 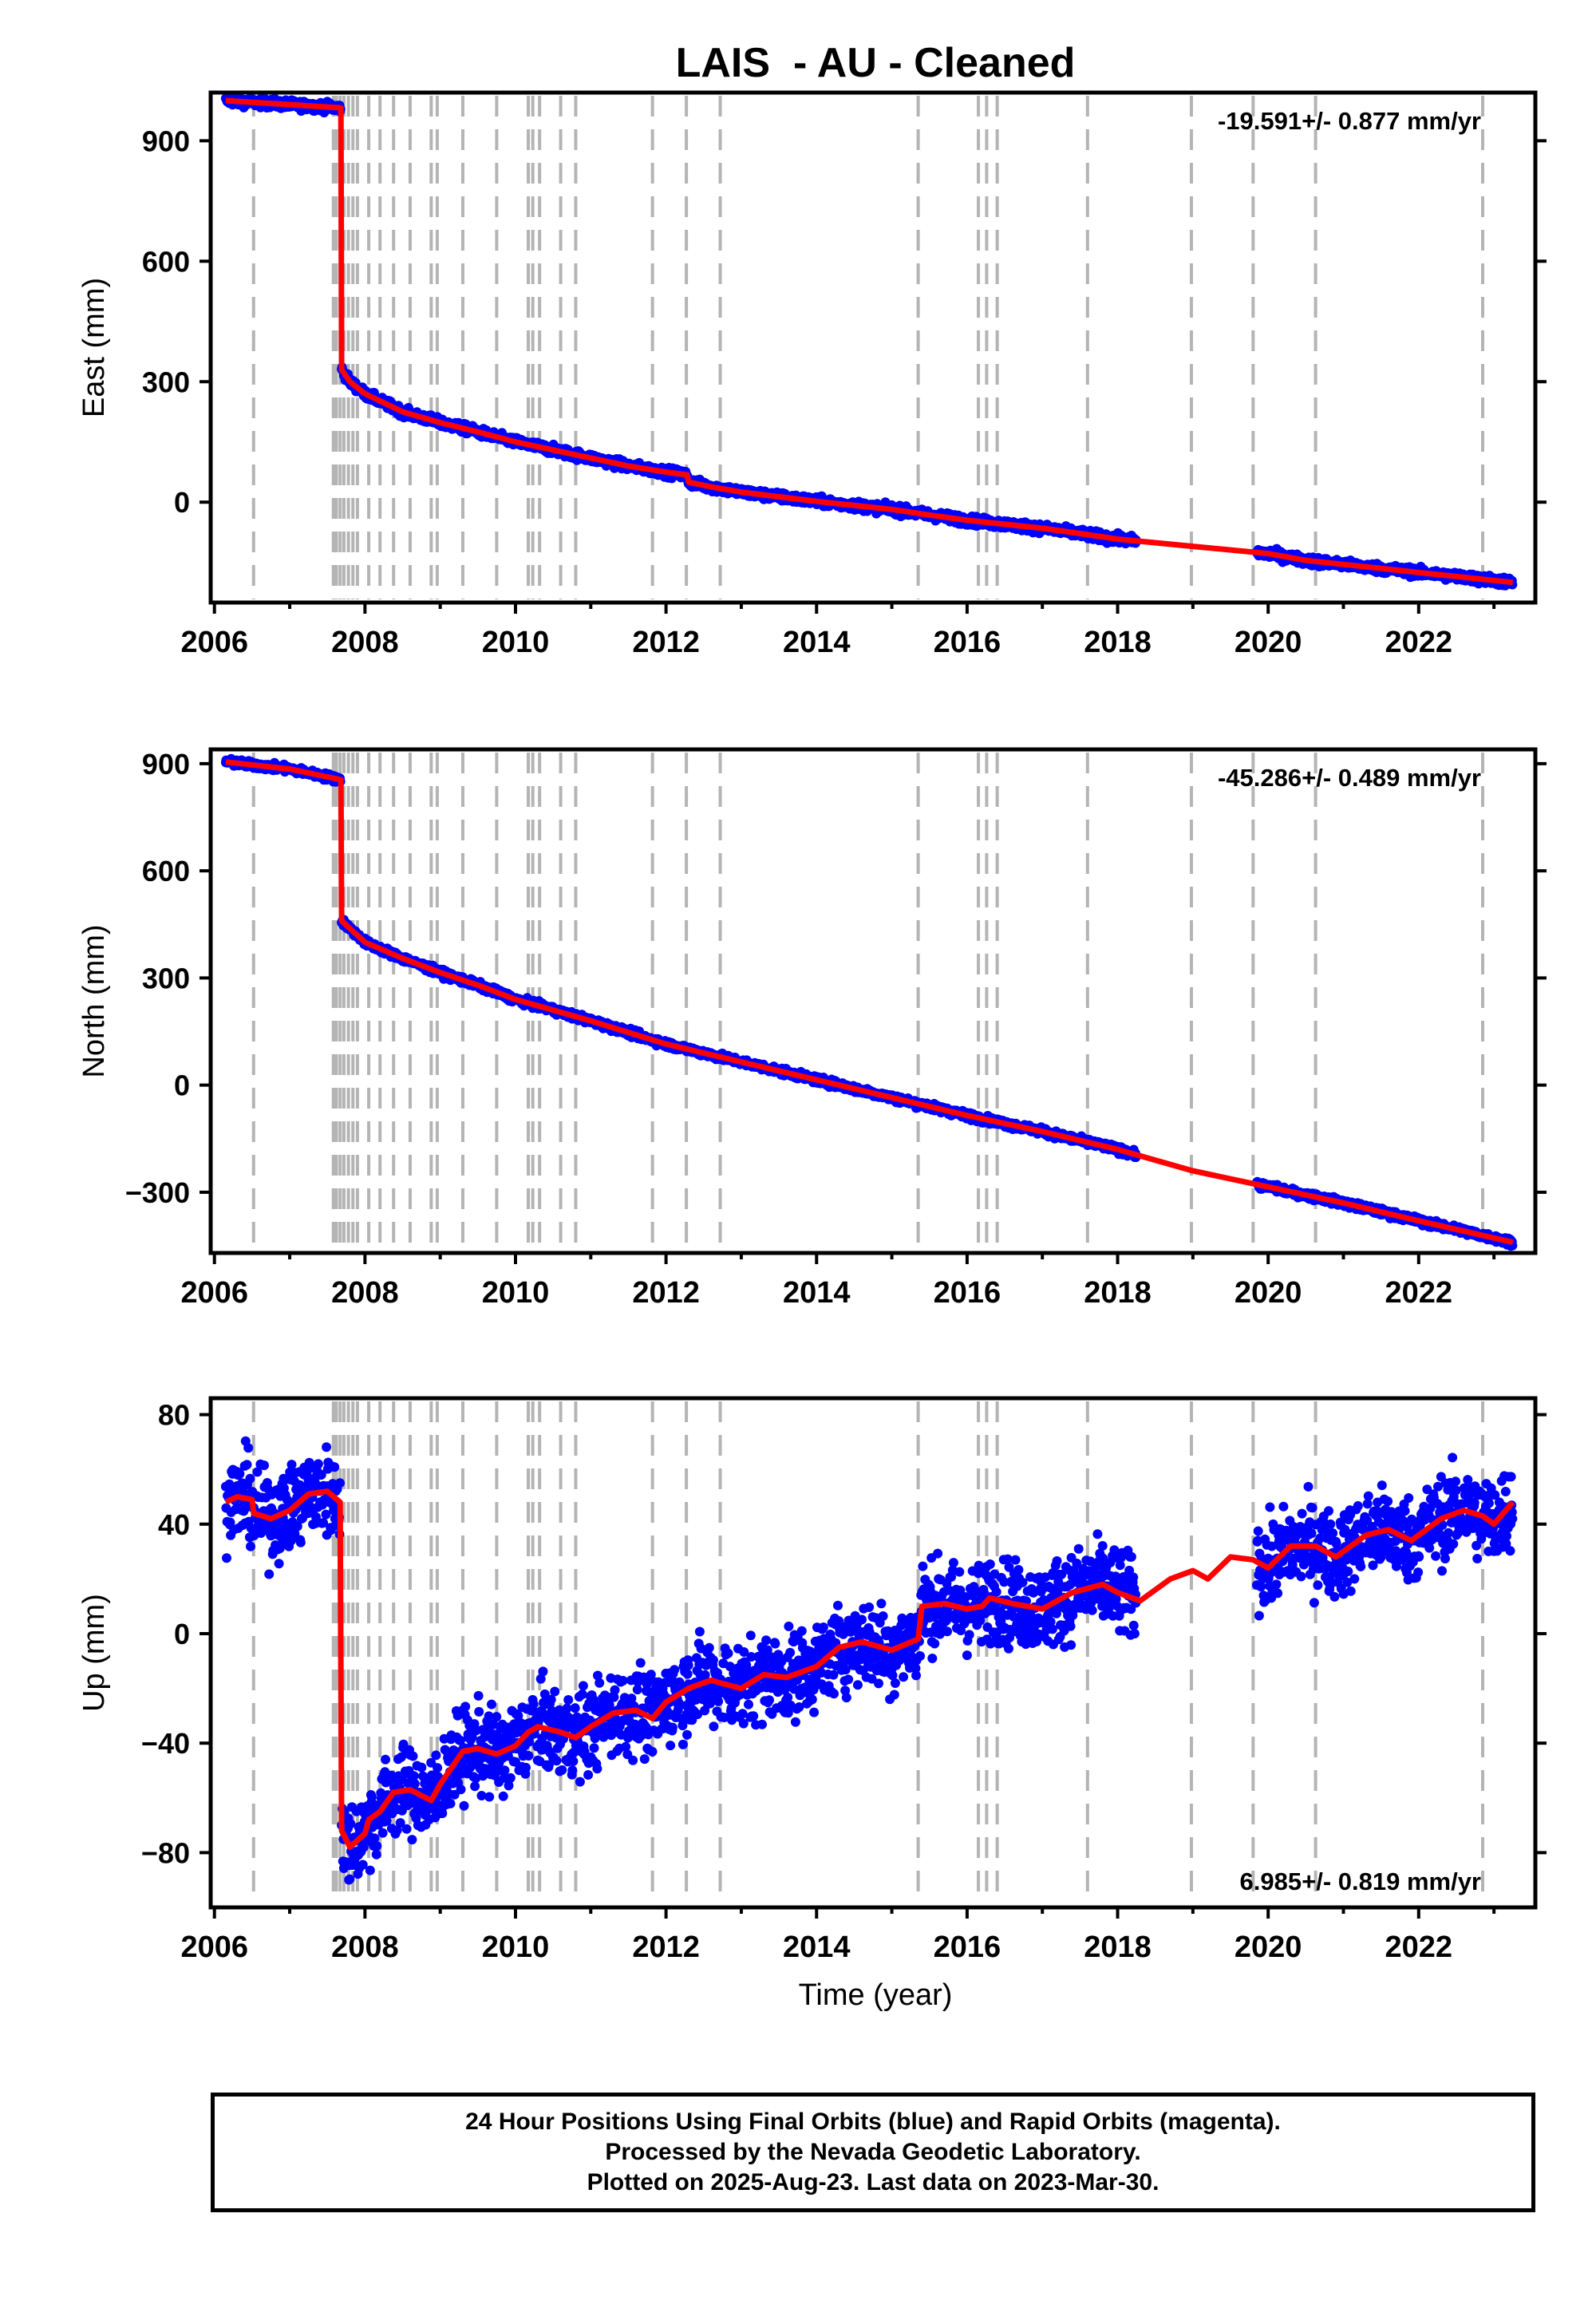 What do you see at coordinates (365, 642) in the screenshot?
I see `x-tick-label: 2008` at bounding box center [365, 642].